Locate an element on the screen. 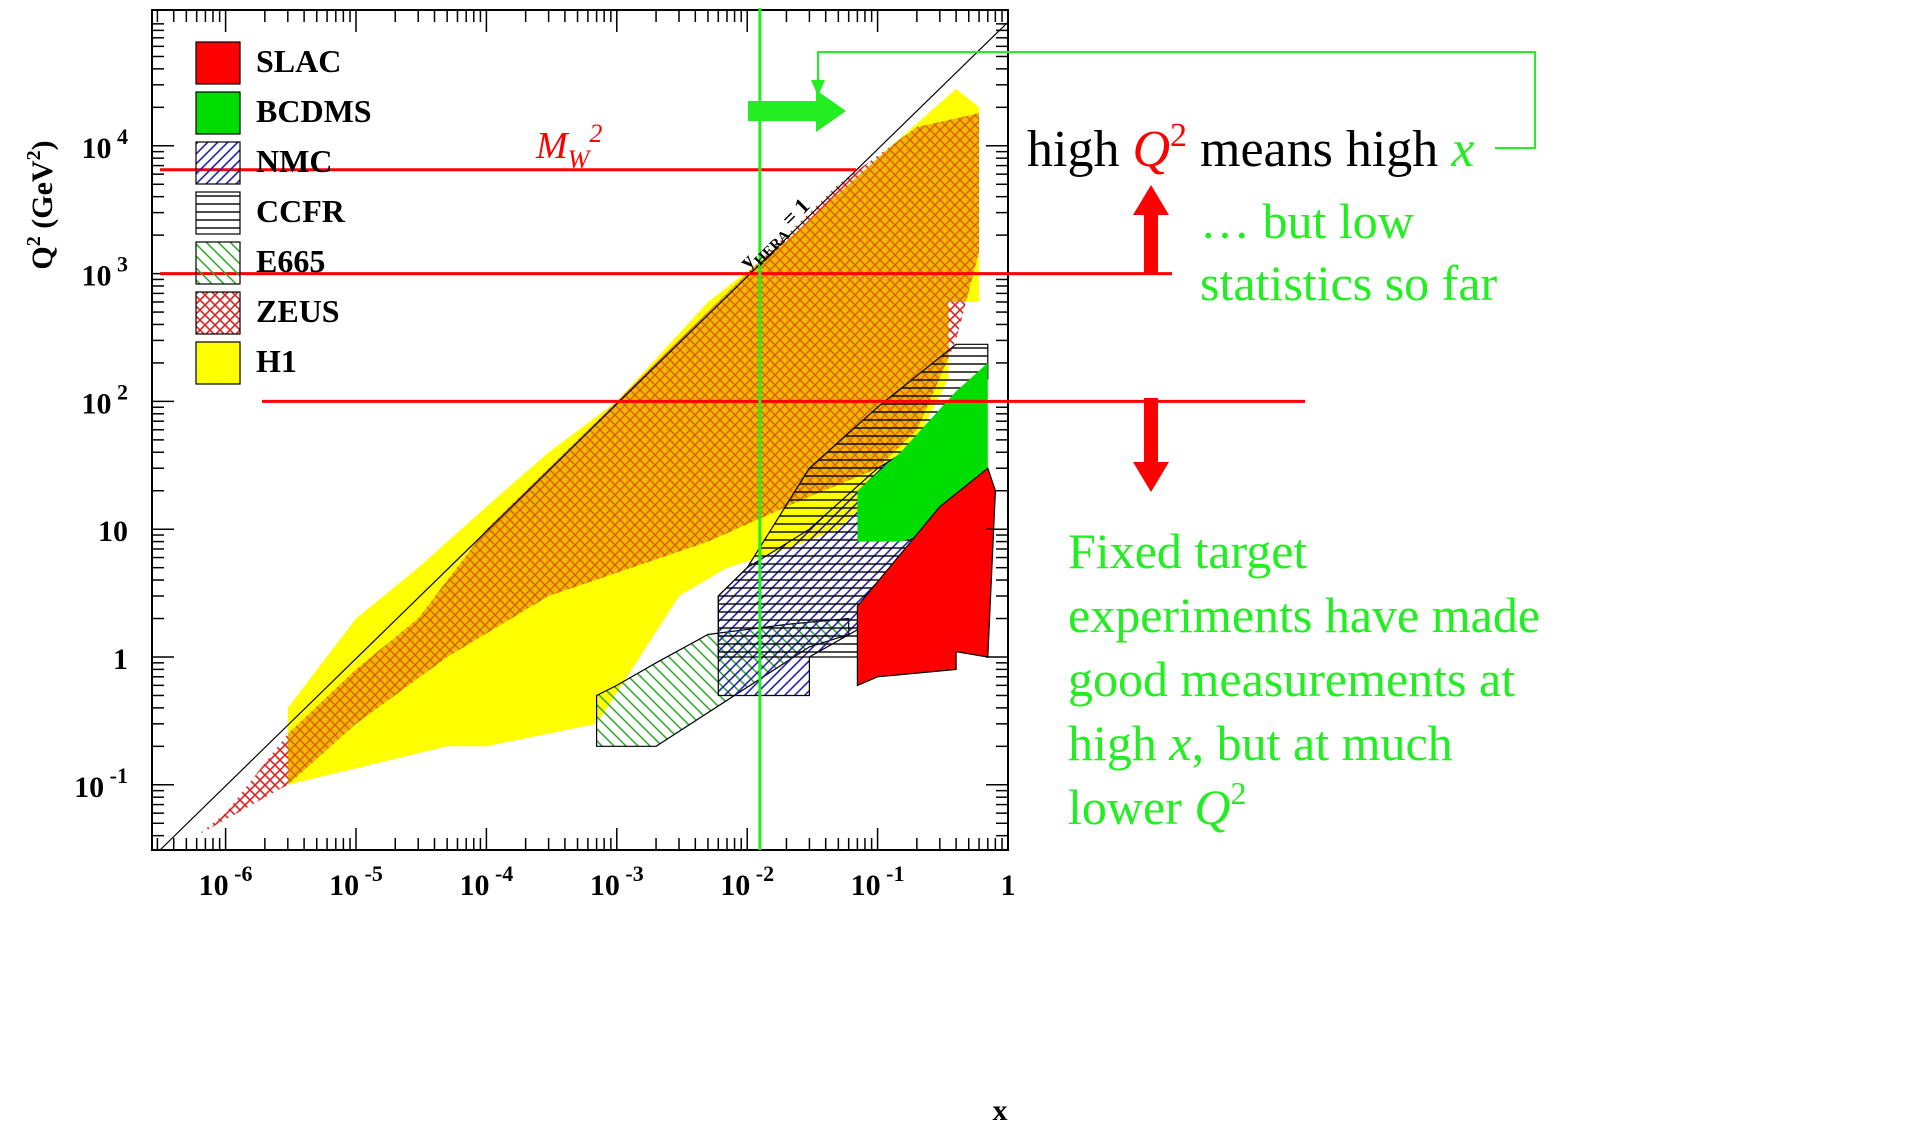  low-stats-line-1: … but low is located at coordinates (1307, 221).